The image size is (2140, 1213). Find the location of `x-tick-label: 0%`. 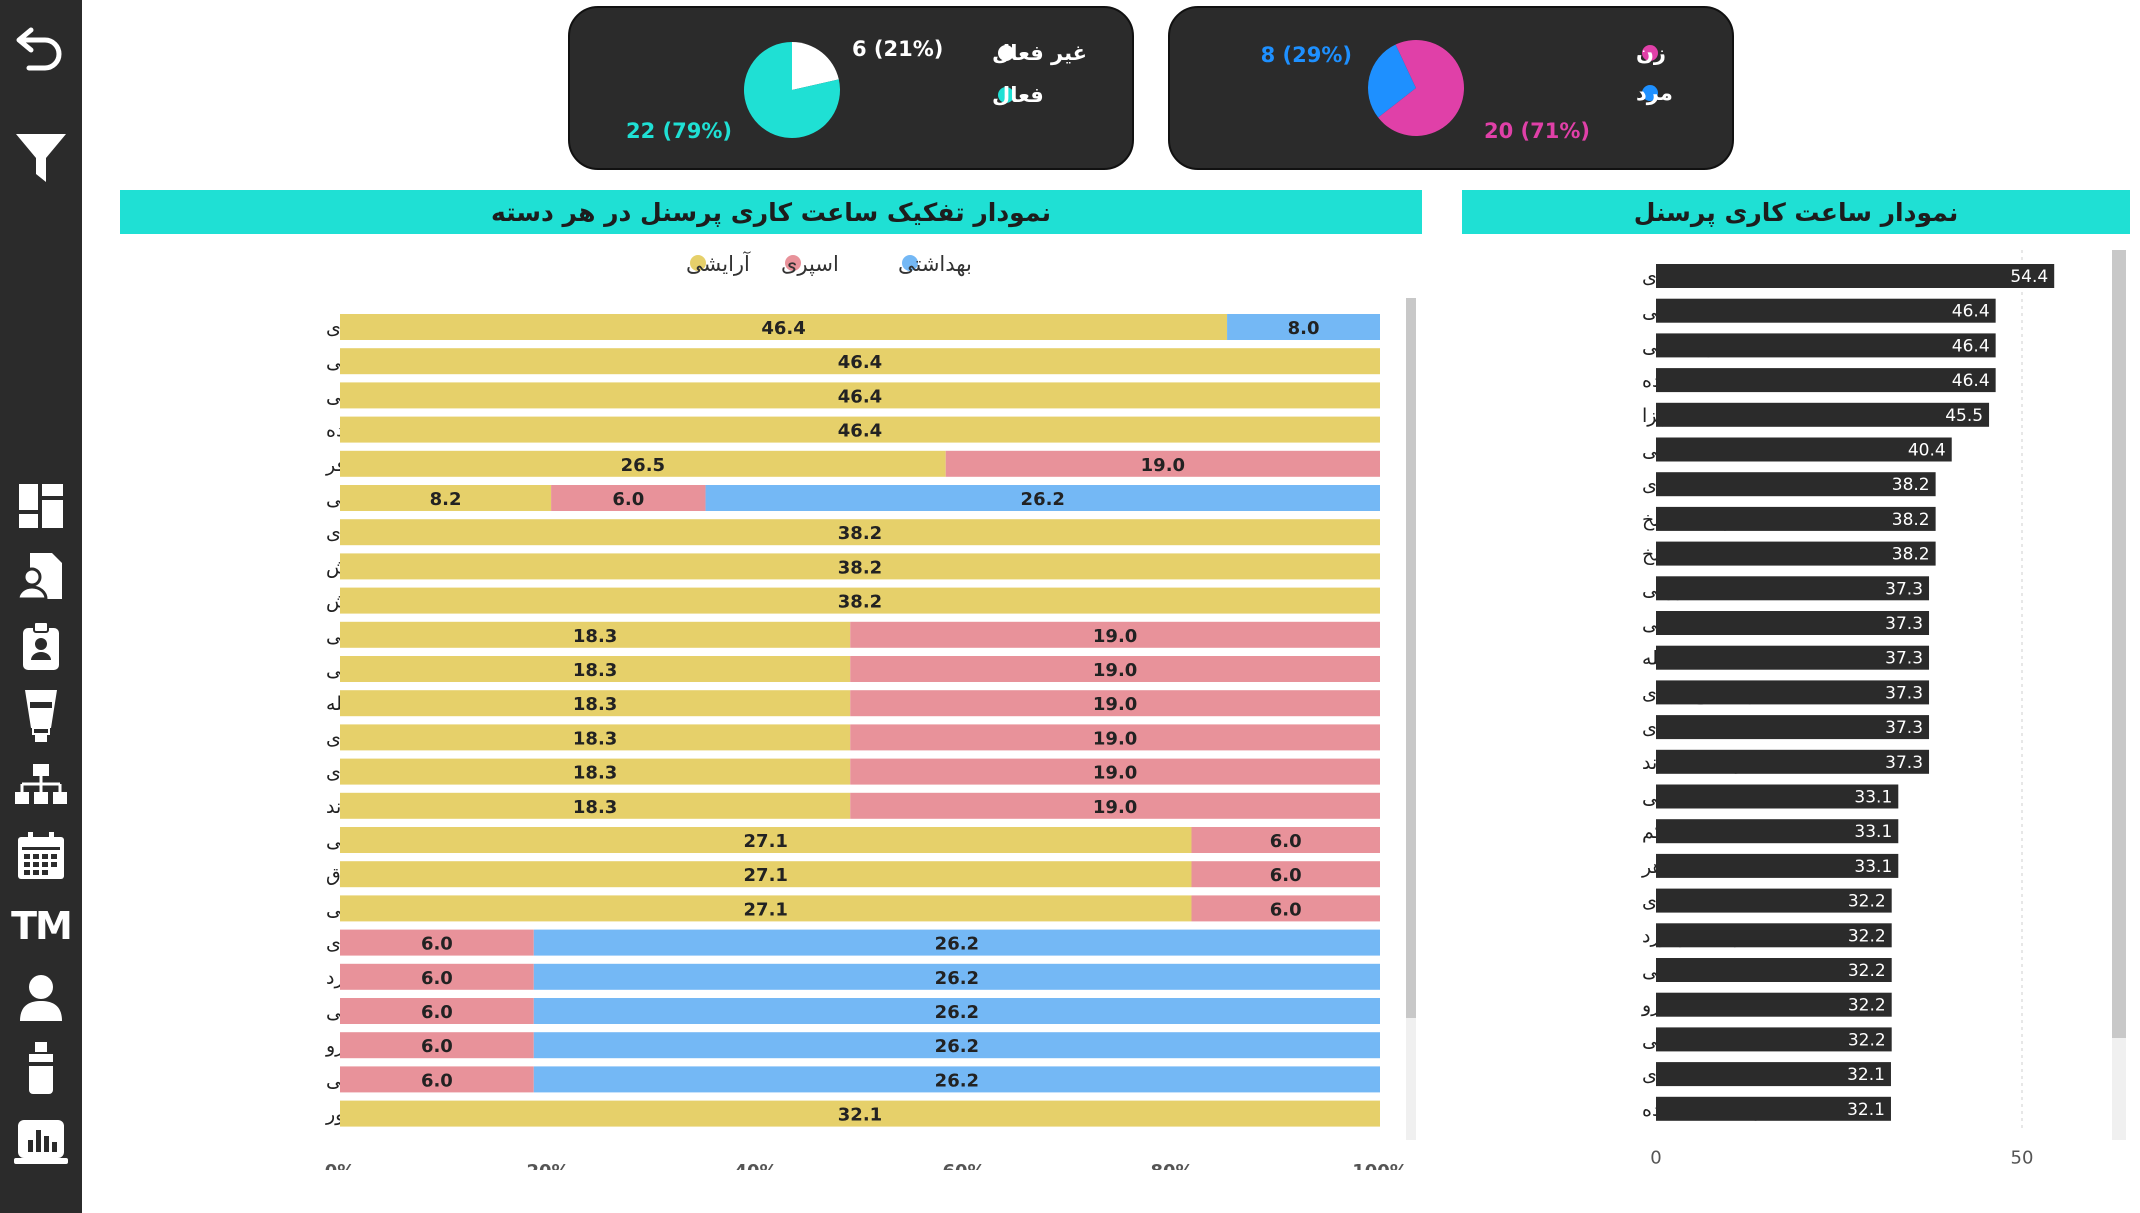

x-tick-label: 0% is located at coordinates (340, 1165).